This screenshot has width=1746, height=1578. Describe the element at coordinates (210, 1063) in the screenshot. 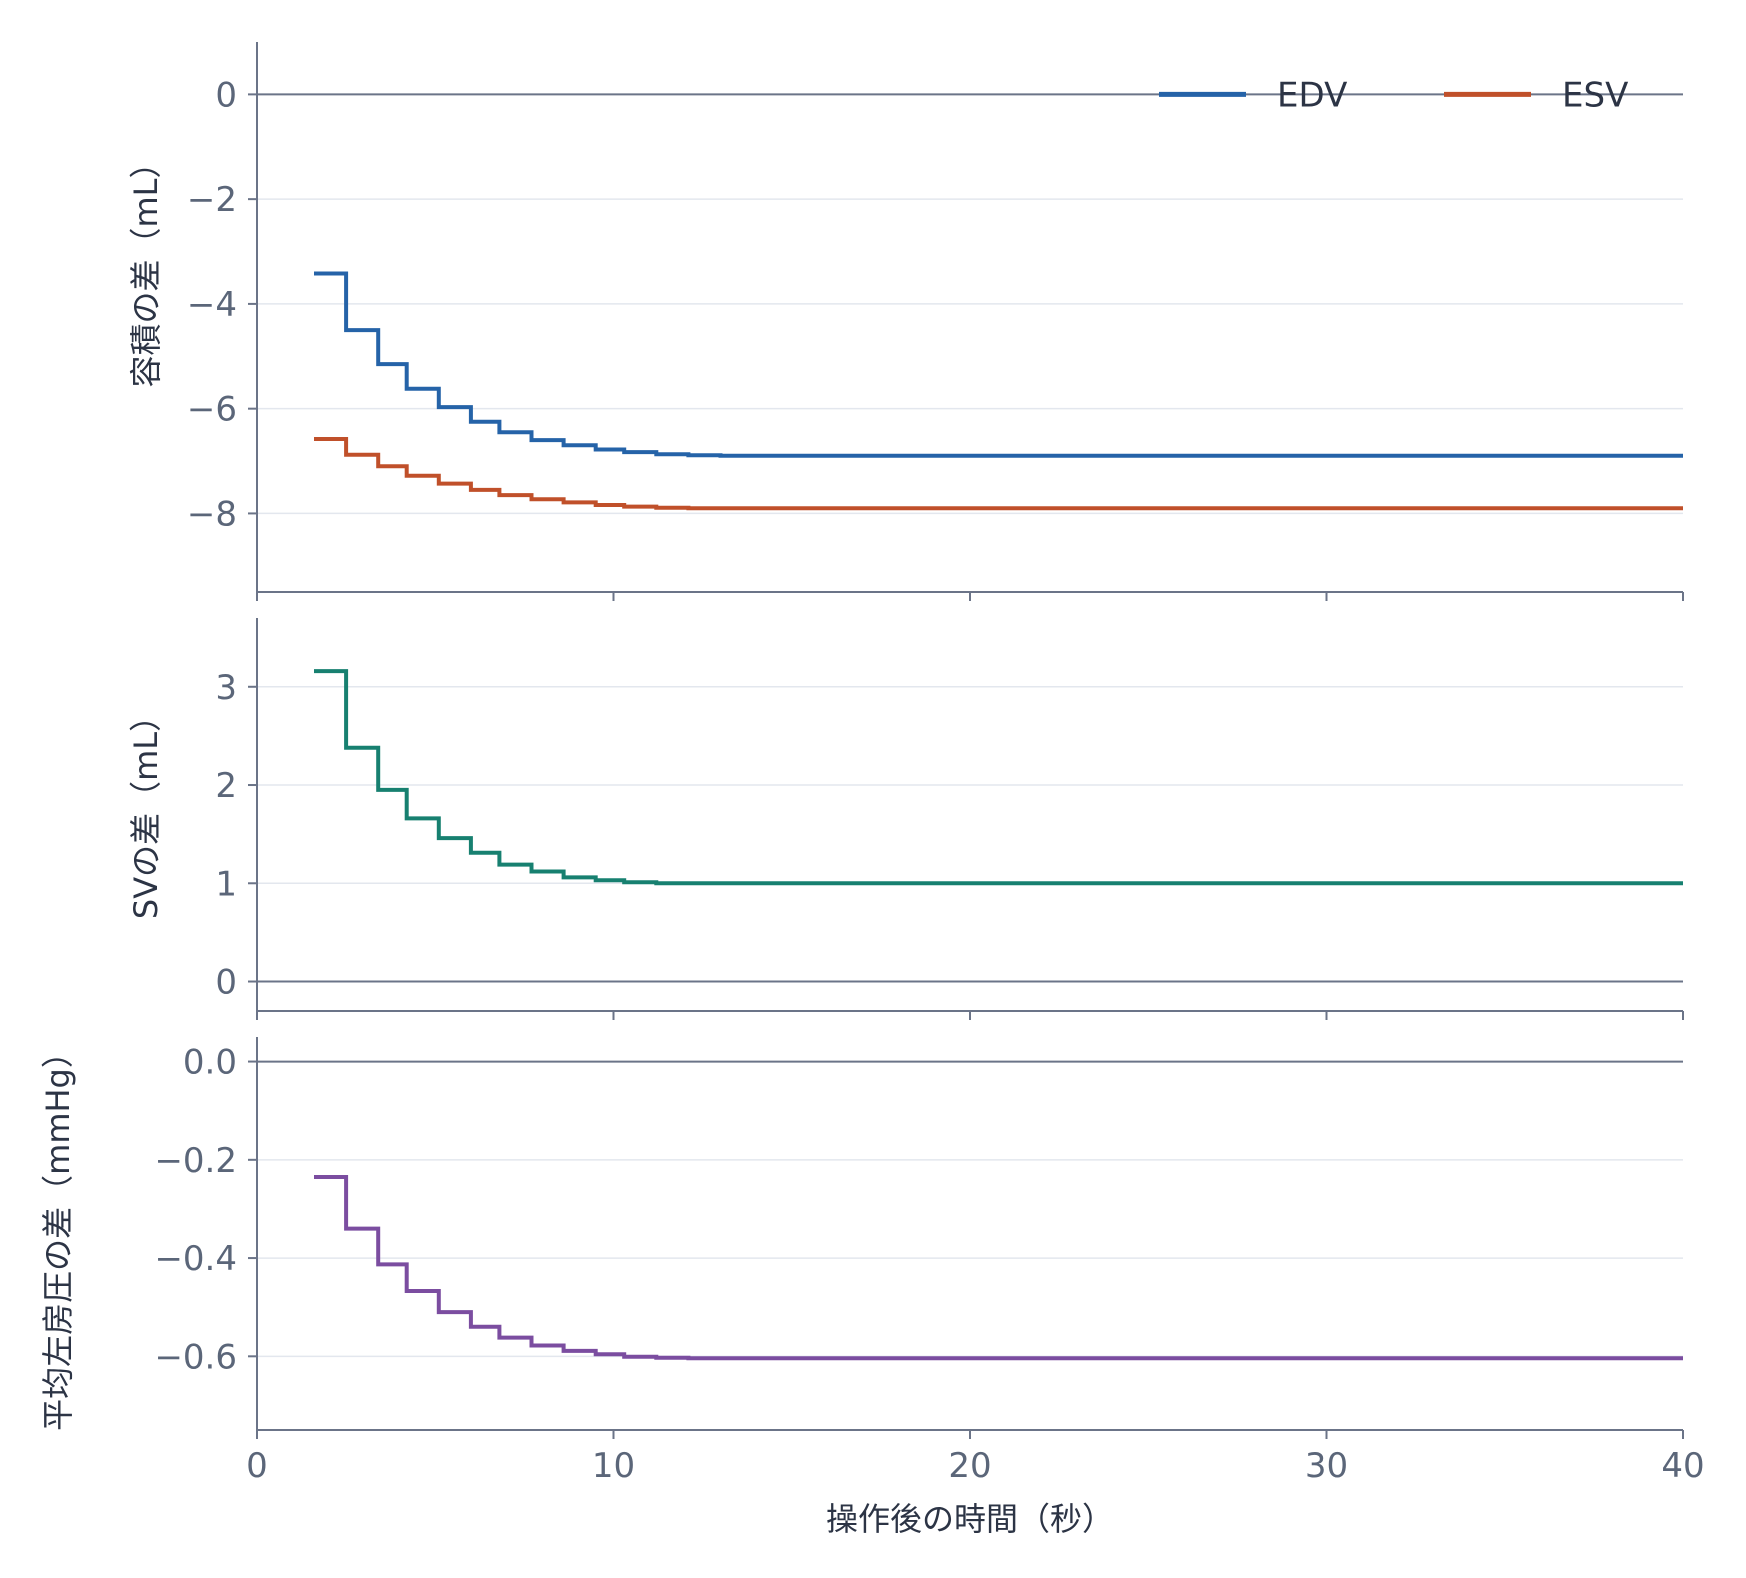

I see `y-tick-label: 0.0` at that location.